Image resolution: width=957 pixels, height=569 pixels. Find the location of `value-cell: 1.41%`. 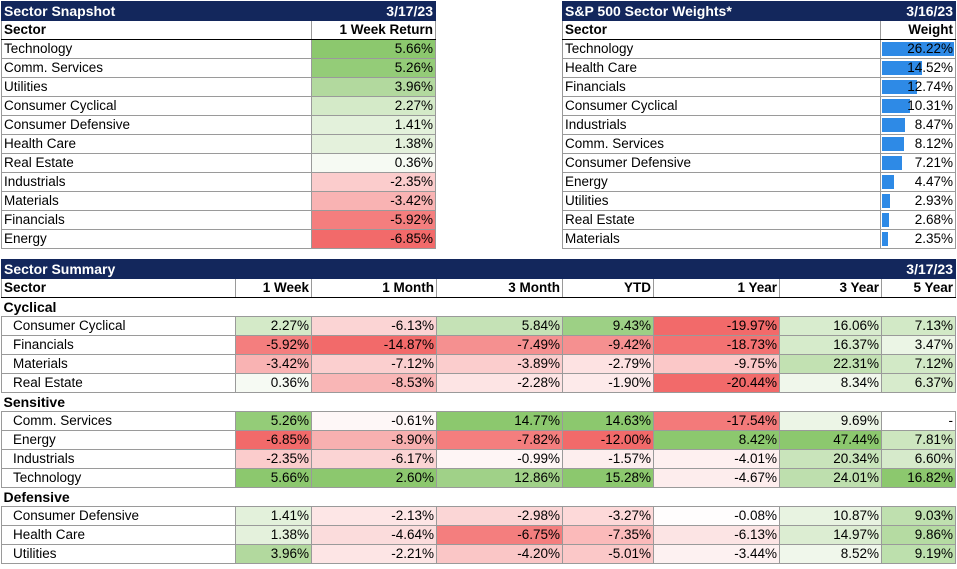

value-cell: 1.41% is located at coordinates (273, 516).